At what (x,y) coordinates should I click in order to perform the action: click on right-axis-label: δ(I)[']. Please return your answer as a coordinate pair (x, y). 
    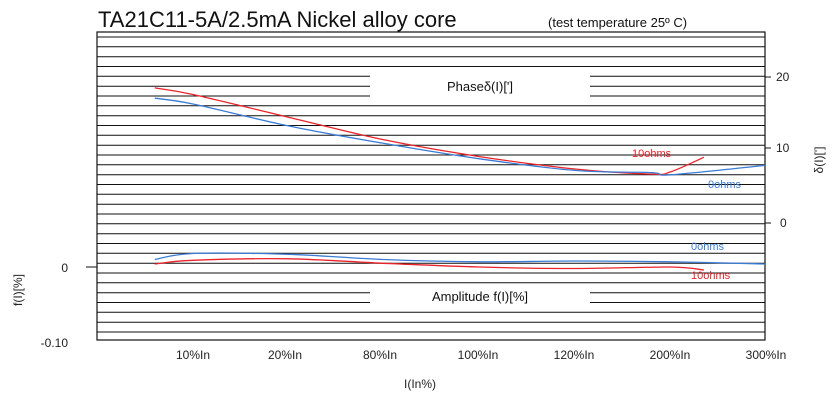
    Looking at the image, I should click on (819, 160).